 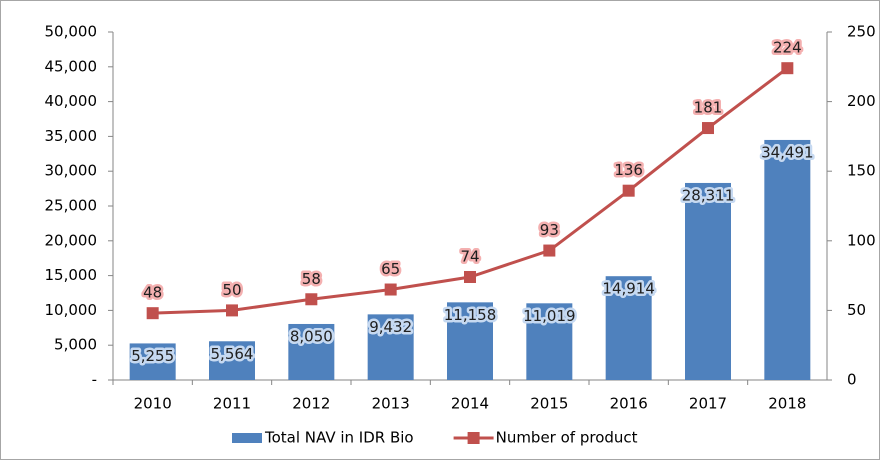 I want to click on y-tick-label: 45,000, so click(x=71, y=66).